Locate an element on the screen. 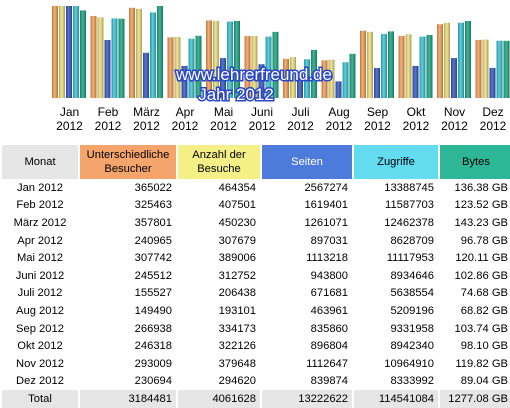 The image size is (510, 408). x-tick-label-line: Okt is located at coordinates (416, 112).